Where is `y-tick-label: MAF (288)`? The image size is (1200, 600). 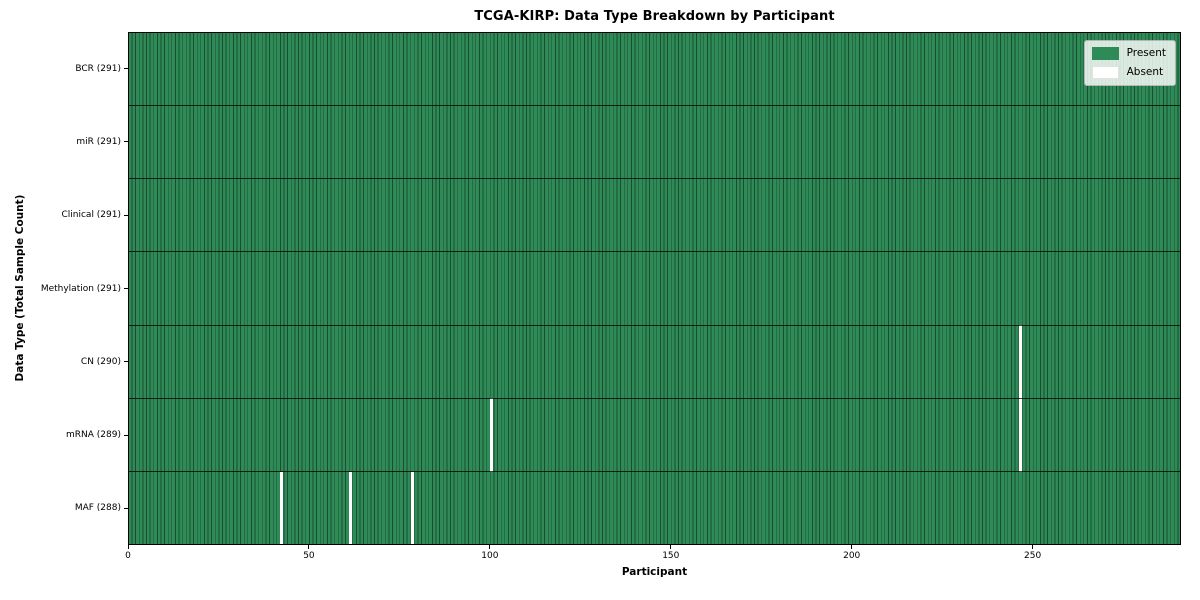
y-tick-label: MAF (288) is located at coordinates (97, 508).